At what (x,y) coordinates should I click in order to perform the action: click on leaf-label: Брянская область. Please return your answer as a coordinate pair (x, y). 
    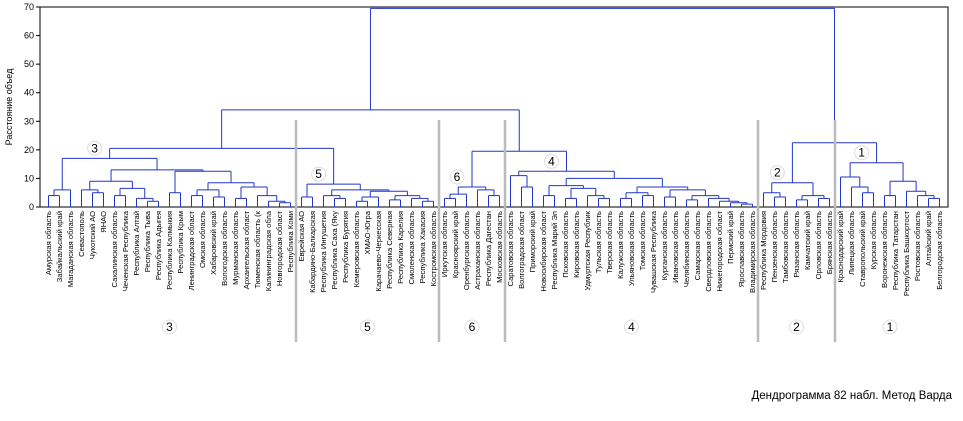
    Looking at the image, I should click on (829, 242).